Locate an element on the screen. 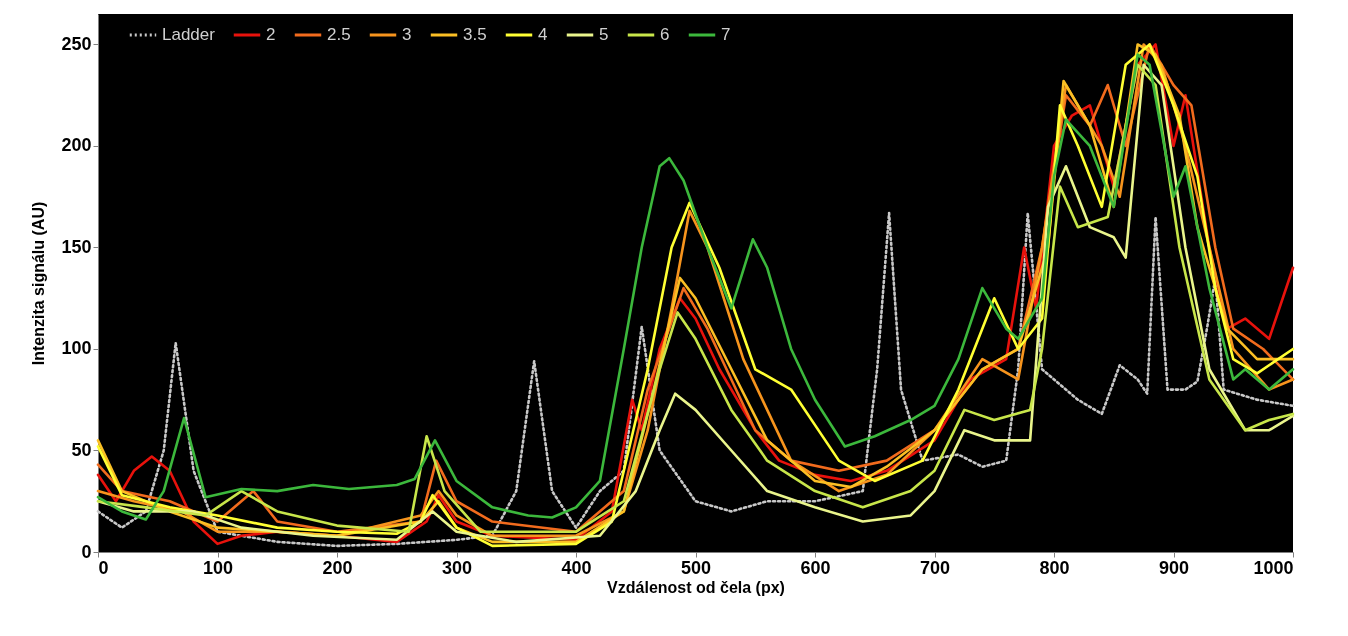 This screenshot has height=636, width=1348. x-tick-label: 400 is located at coordinates (576, 567).